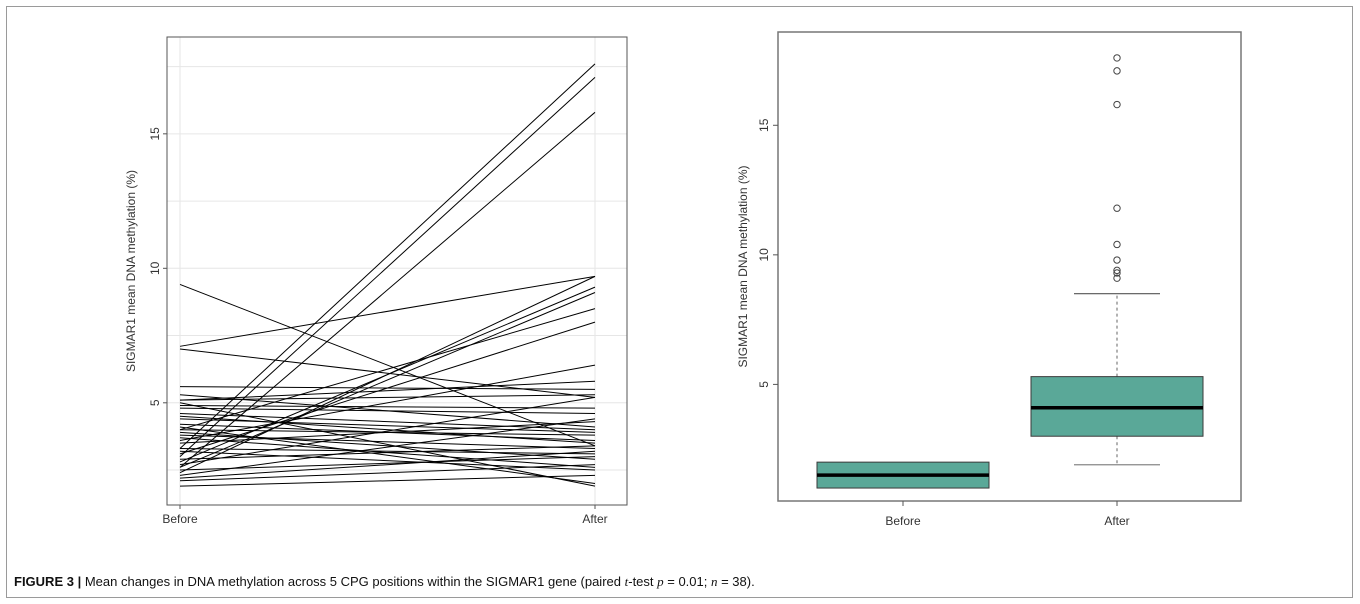 The height and width of the screenshot is (604, 1360). What do you see at coordinates (764, 384) in the screenshot?
I see `right-y-tick-label: 5` at bounding box center [764, 384].